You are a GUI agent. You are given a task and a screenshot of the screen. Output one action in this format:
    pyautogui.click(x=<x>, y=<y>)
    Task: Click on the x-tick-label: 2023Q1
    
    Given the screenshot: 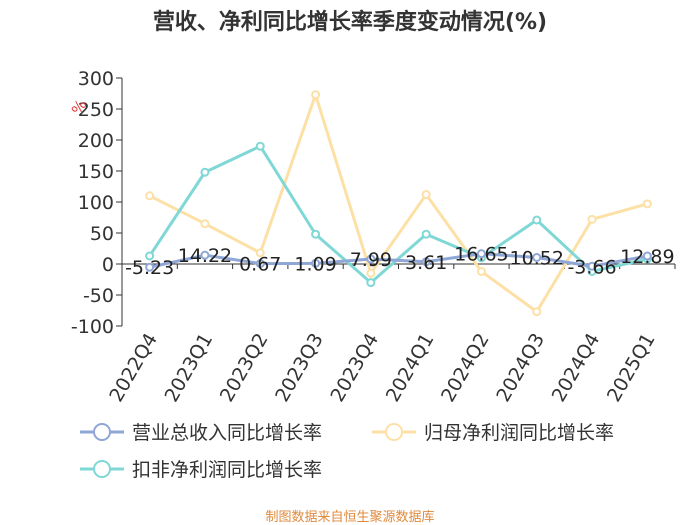 What is the action you would take?
    pyautogui.click(x=189, y=368)
    